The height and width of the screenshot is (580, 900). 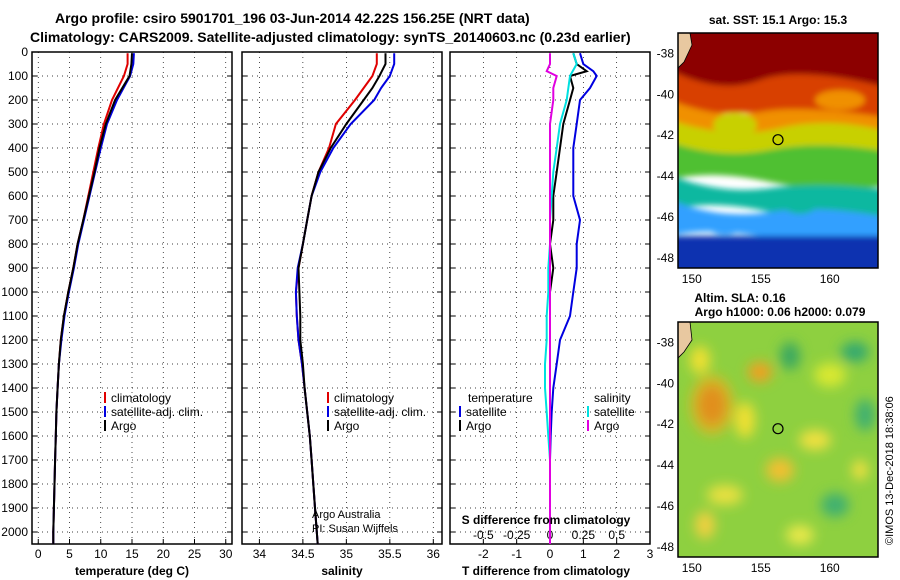 I want to click on legend-title-temperature: temperature, so click(x=500, y=398).